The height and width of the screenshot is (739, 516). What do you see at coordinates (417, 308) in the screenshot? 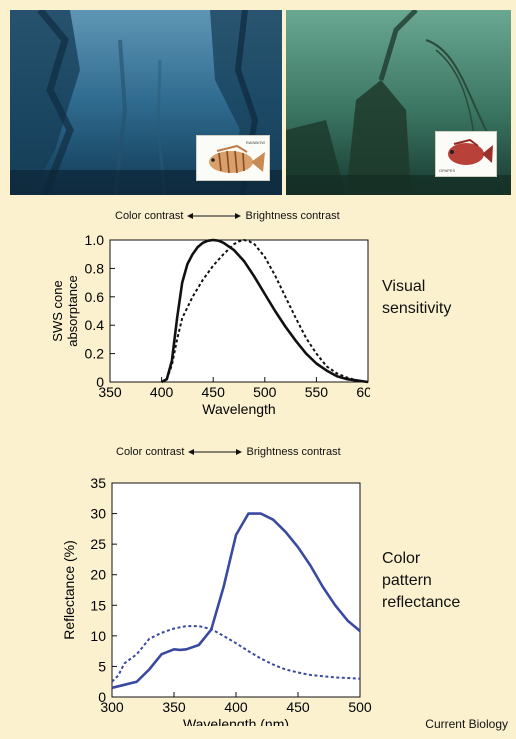
I see `side-label-line: sensitivity` at bounding box center [417, 308].